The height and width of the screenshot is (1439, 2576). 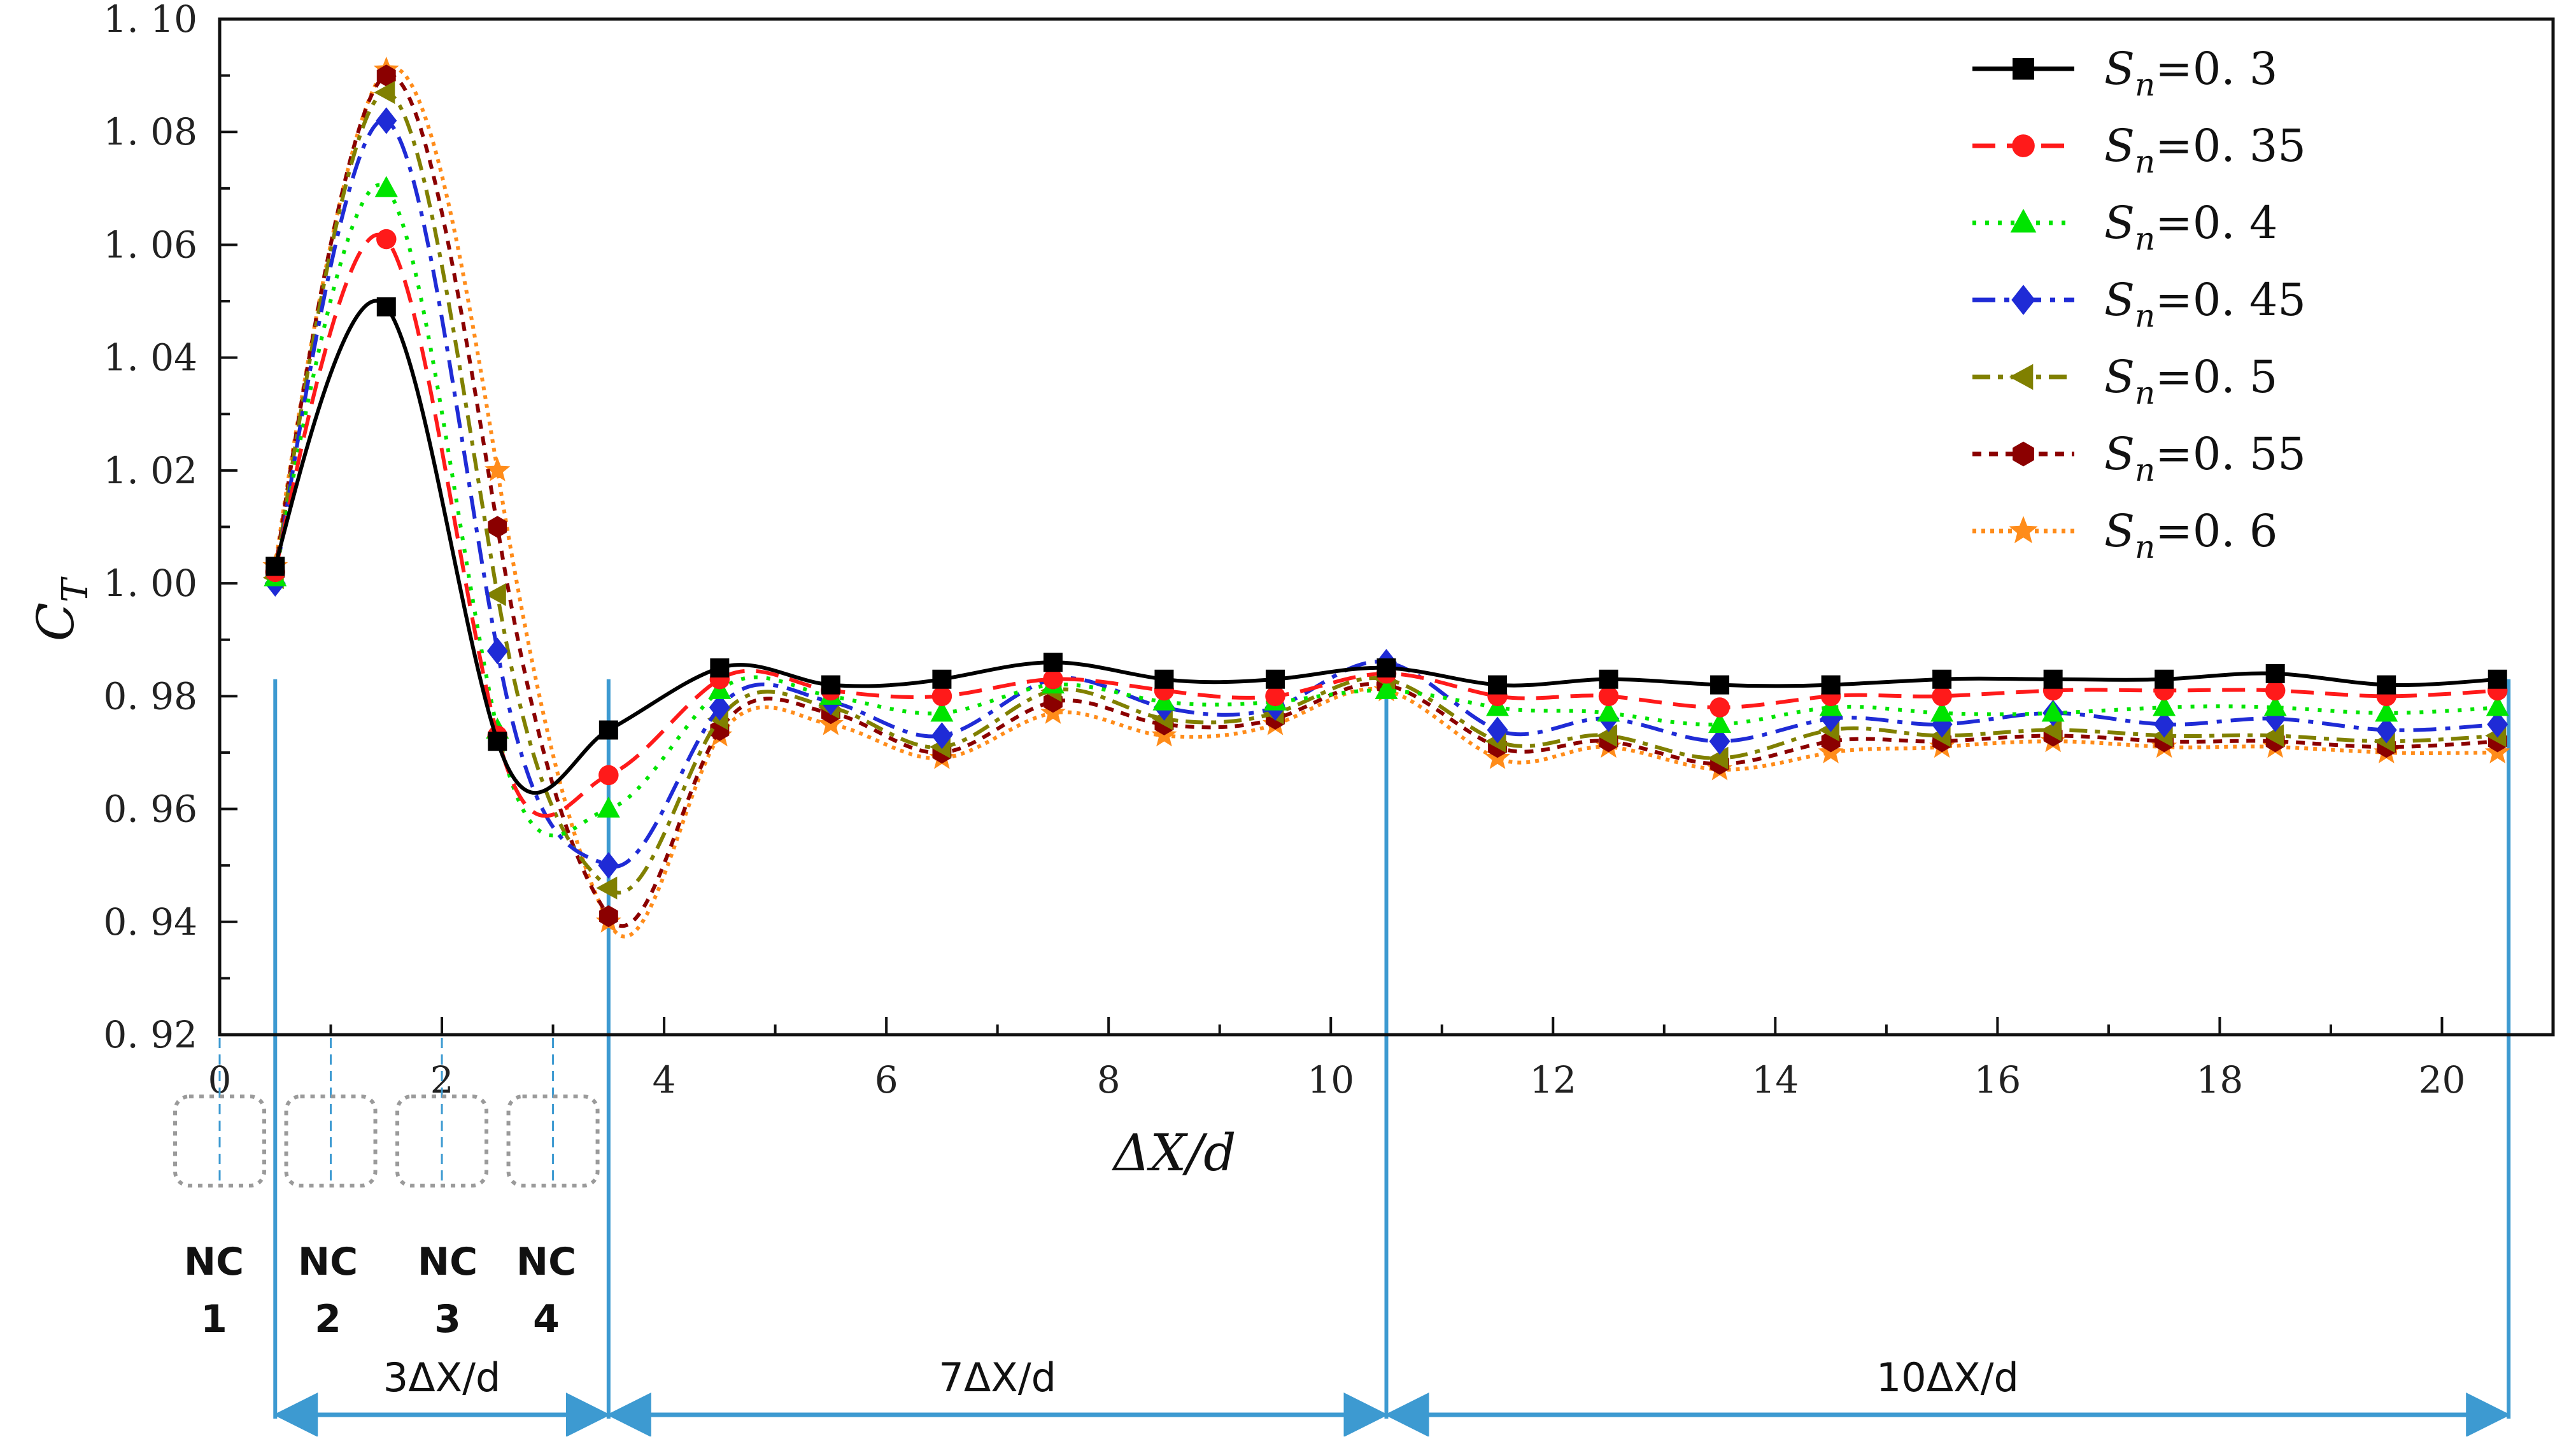 I want to click on region-label: 3ΔX/d, so click(x=442, y=1378).